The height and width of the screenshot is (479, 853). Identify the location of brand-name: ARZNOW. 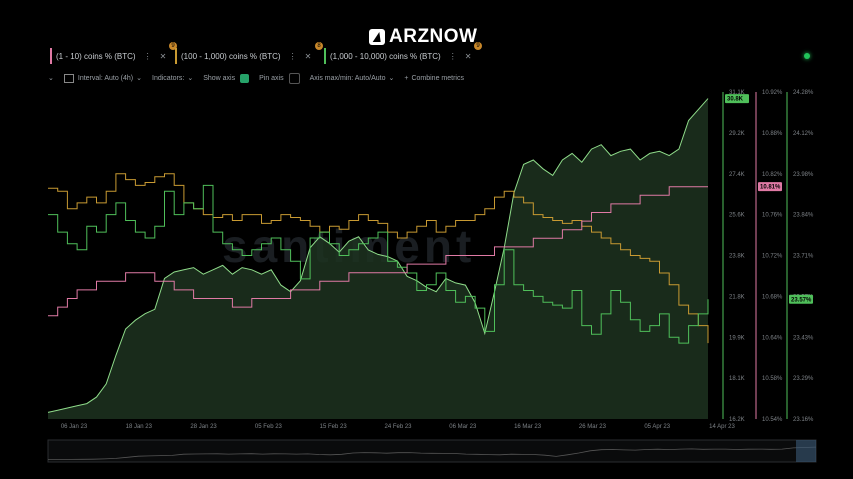
(433, 36).